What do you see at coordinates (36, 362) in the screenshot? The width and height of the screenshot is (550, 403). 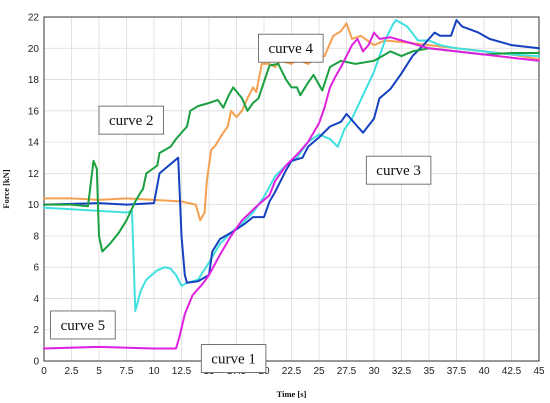 I see `y-tick-label: 0` at bounding box center [36, 362].